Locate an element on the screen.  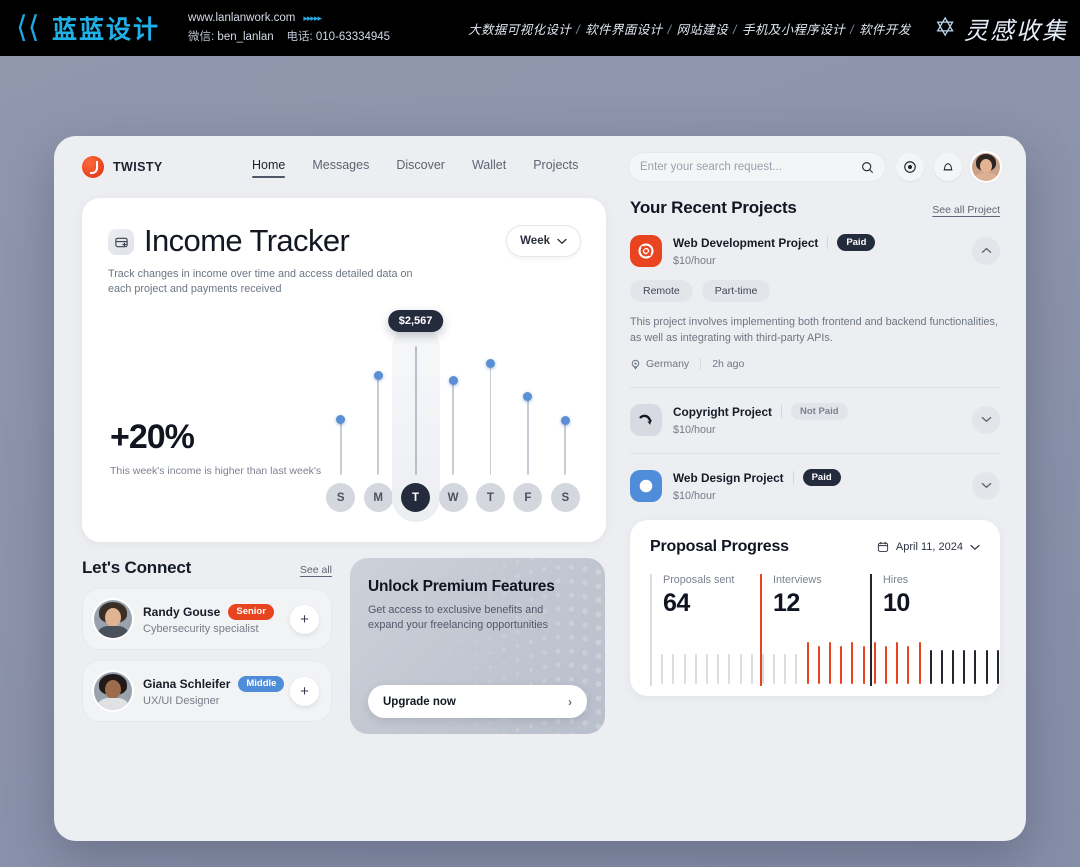
bell-icon is located at coordinates (948, 167).